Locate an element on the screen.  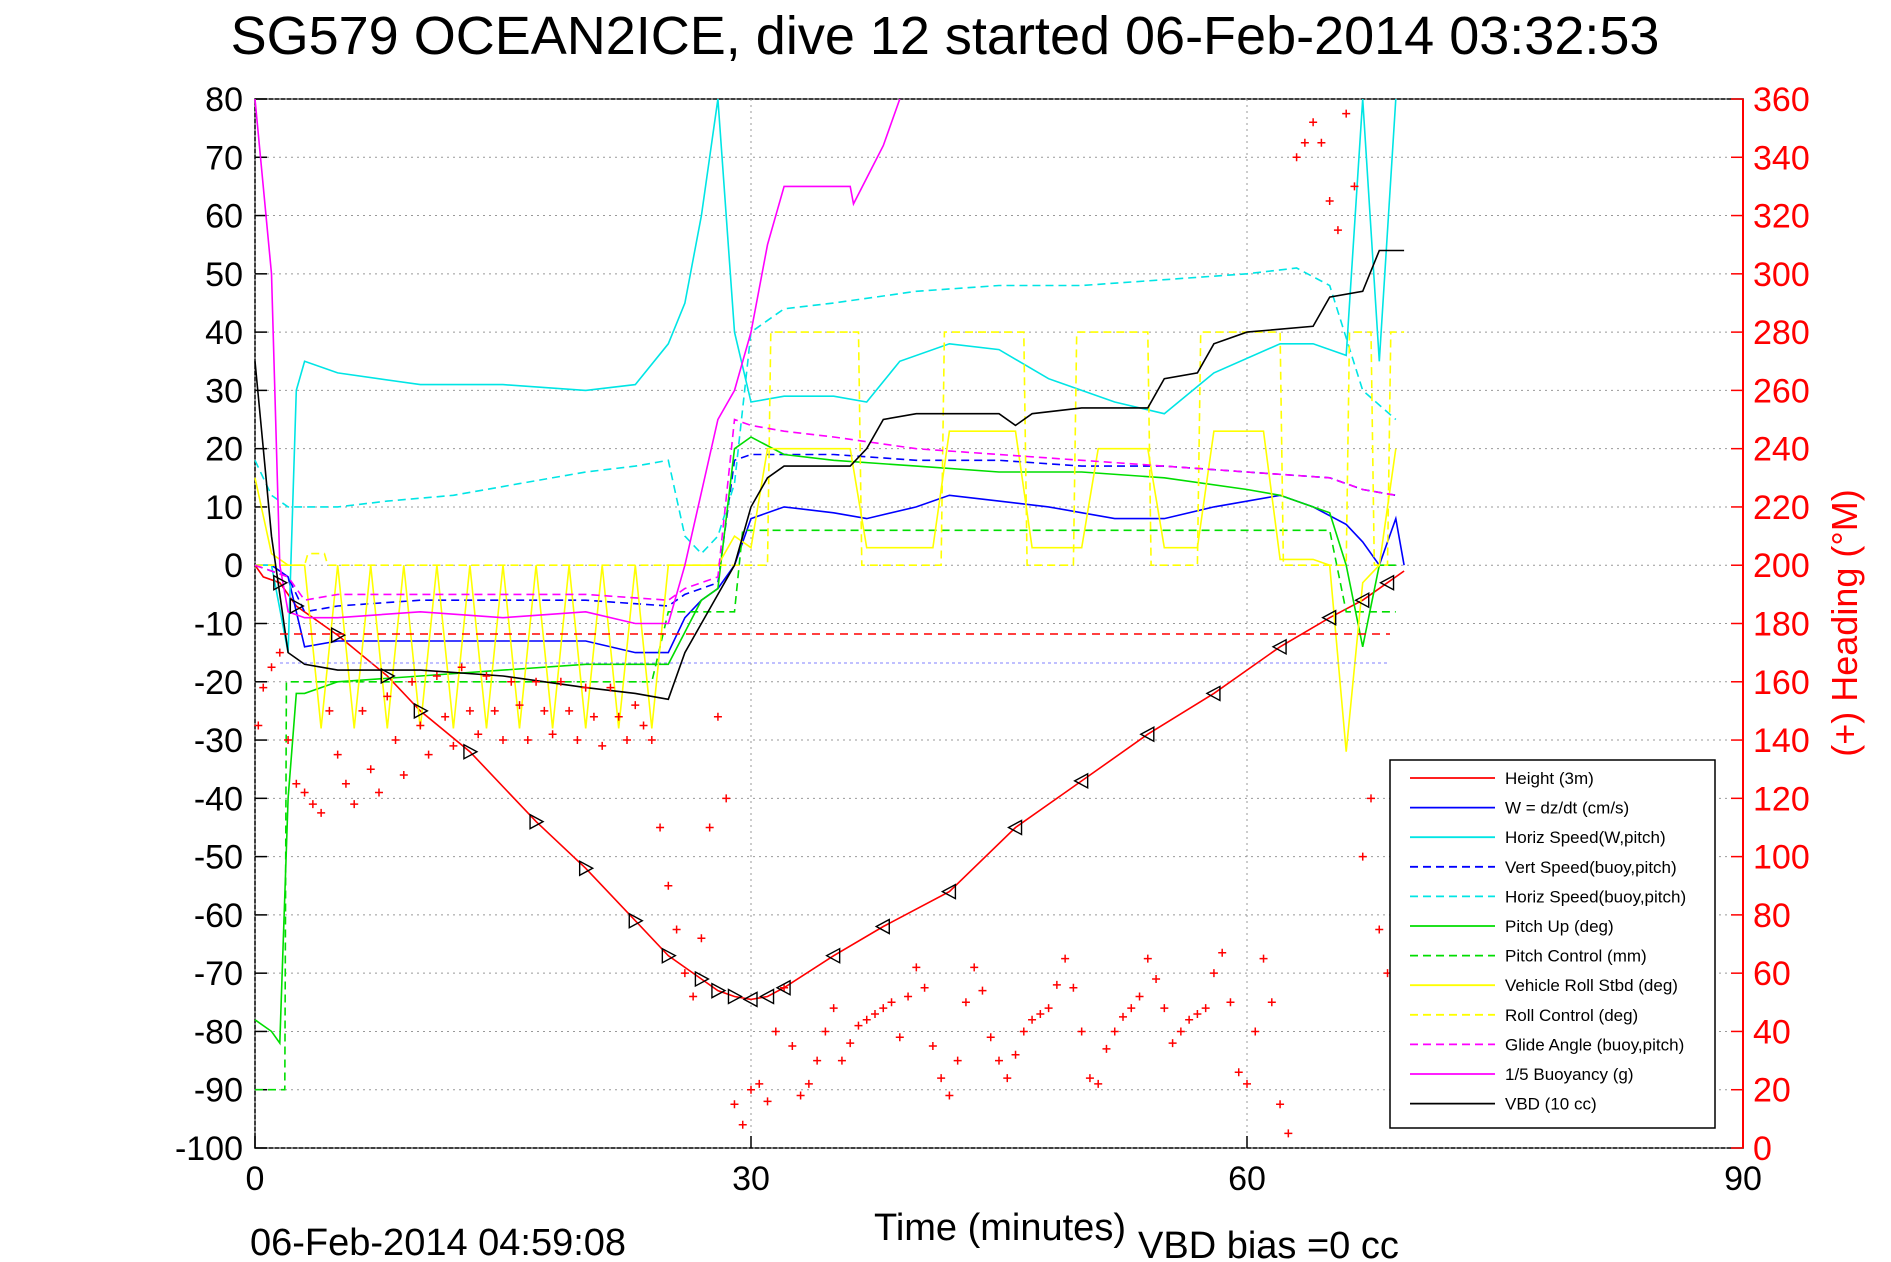
legend-label: VBD (10 cc) is located at coordinates (1551, 1104).